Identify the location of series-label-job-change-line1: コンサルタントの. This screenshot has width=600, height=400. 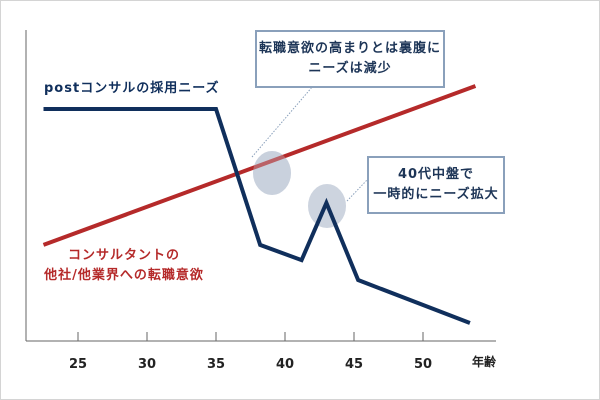
(123, 255).